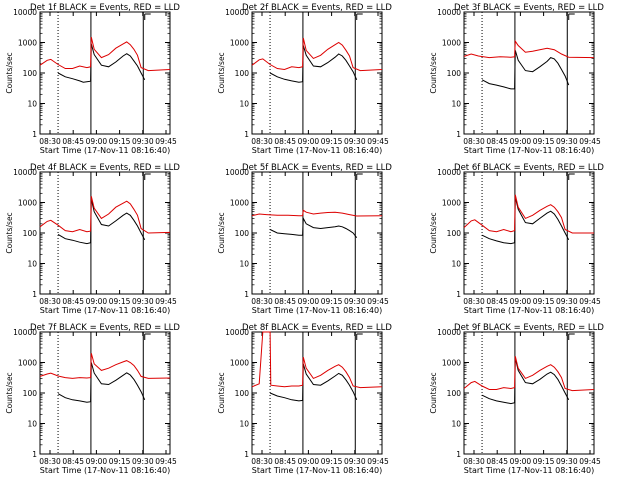  What do you see at coordinates (529, 168) in the screenshot?
I see `chart-title: Det 6f BLACK = Events, RED = LLD` at bounding box center [529, 168].